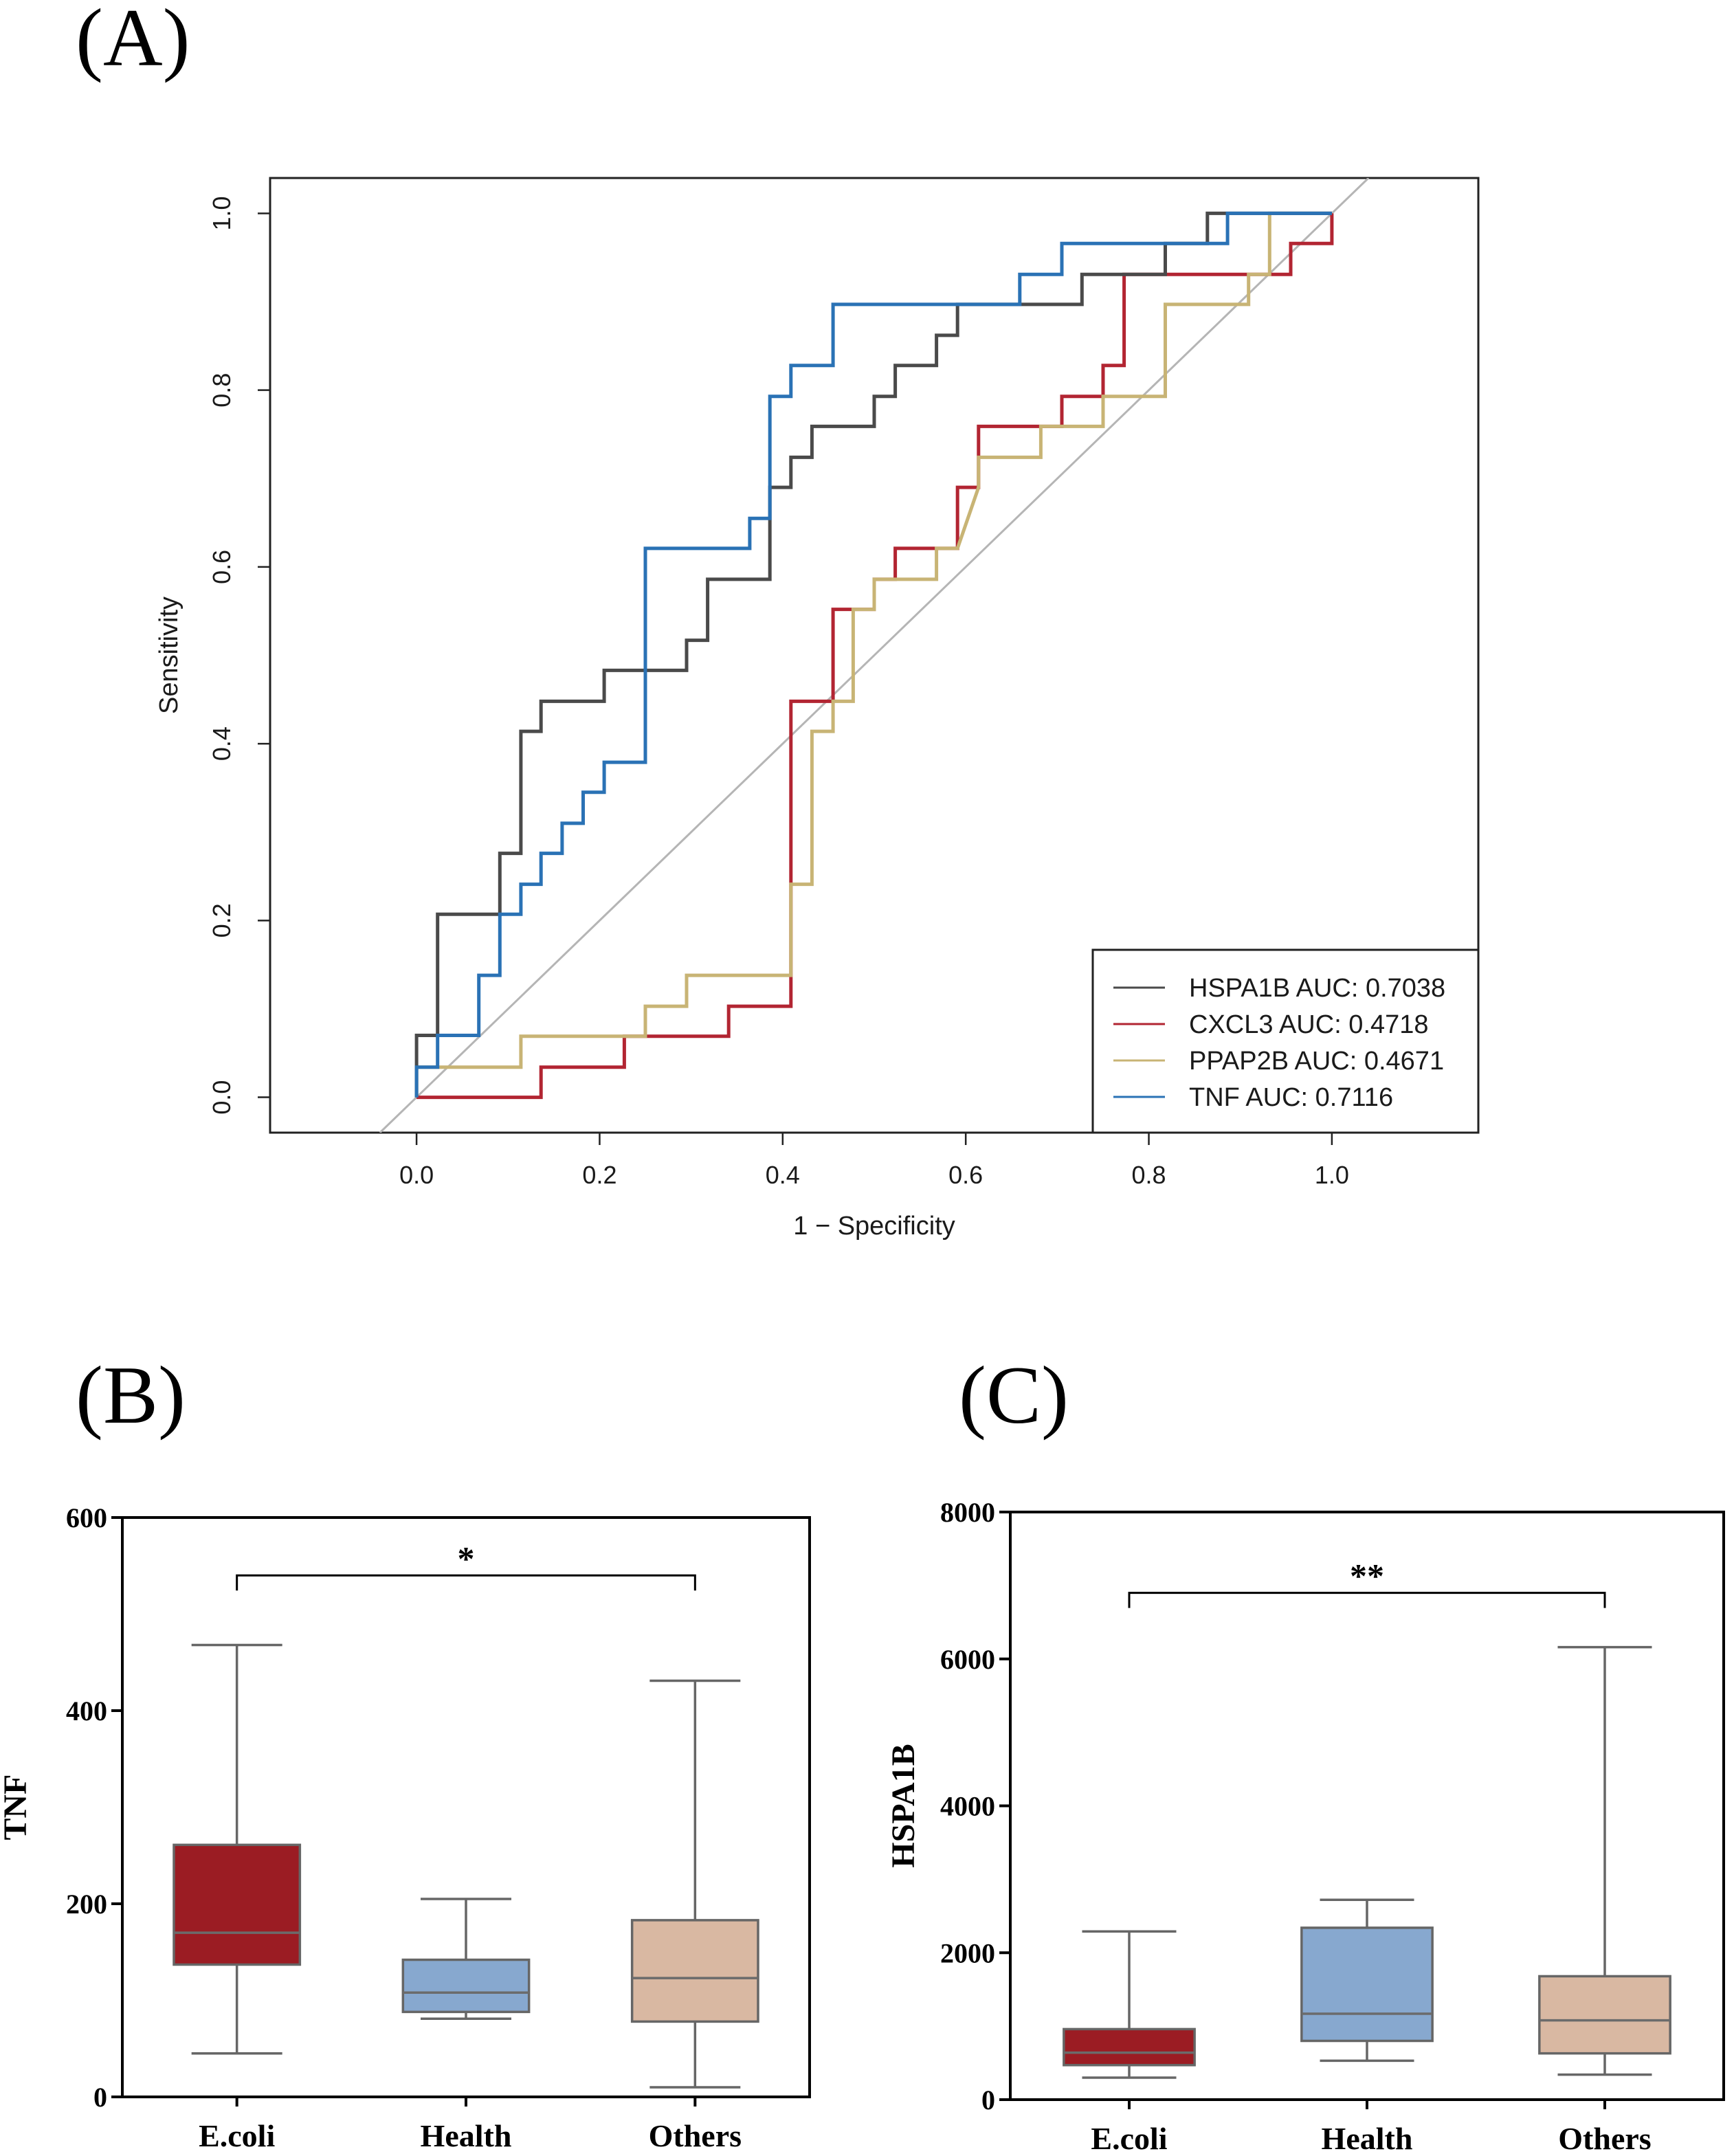 The height and width of the screenshot is (2156, 1734). I want to click on hspa1b-y-tick-label: 0, so click(988, 2100).